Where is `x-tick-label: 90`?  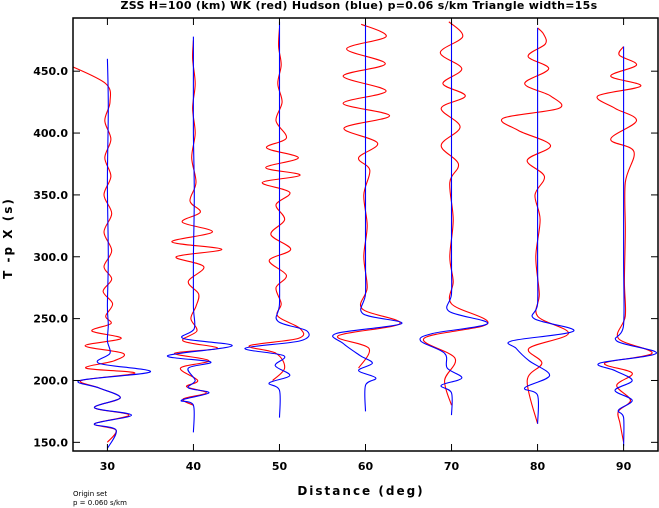 x-tick-label: 90 is located at coordinates (624, 466).